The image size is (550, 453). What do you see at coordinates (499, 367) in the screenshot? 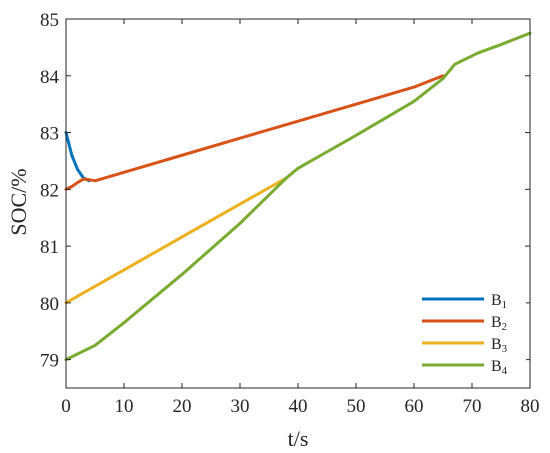
I see `legend-label-b4: B4` at bounding box center [499, 367].